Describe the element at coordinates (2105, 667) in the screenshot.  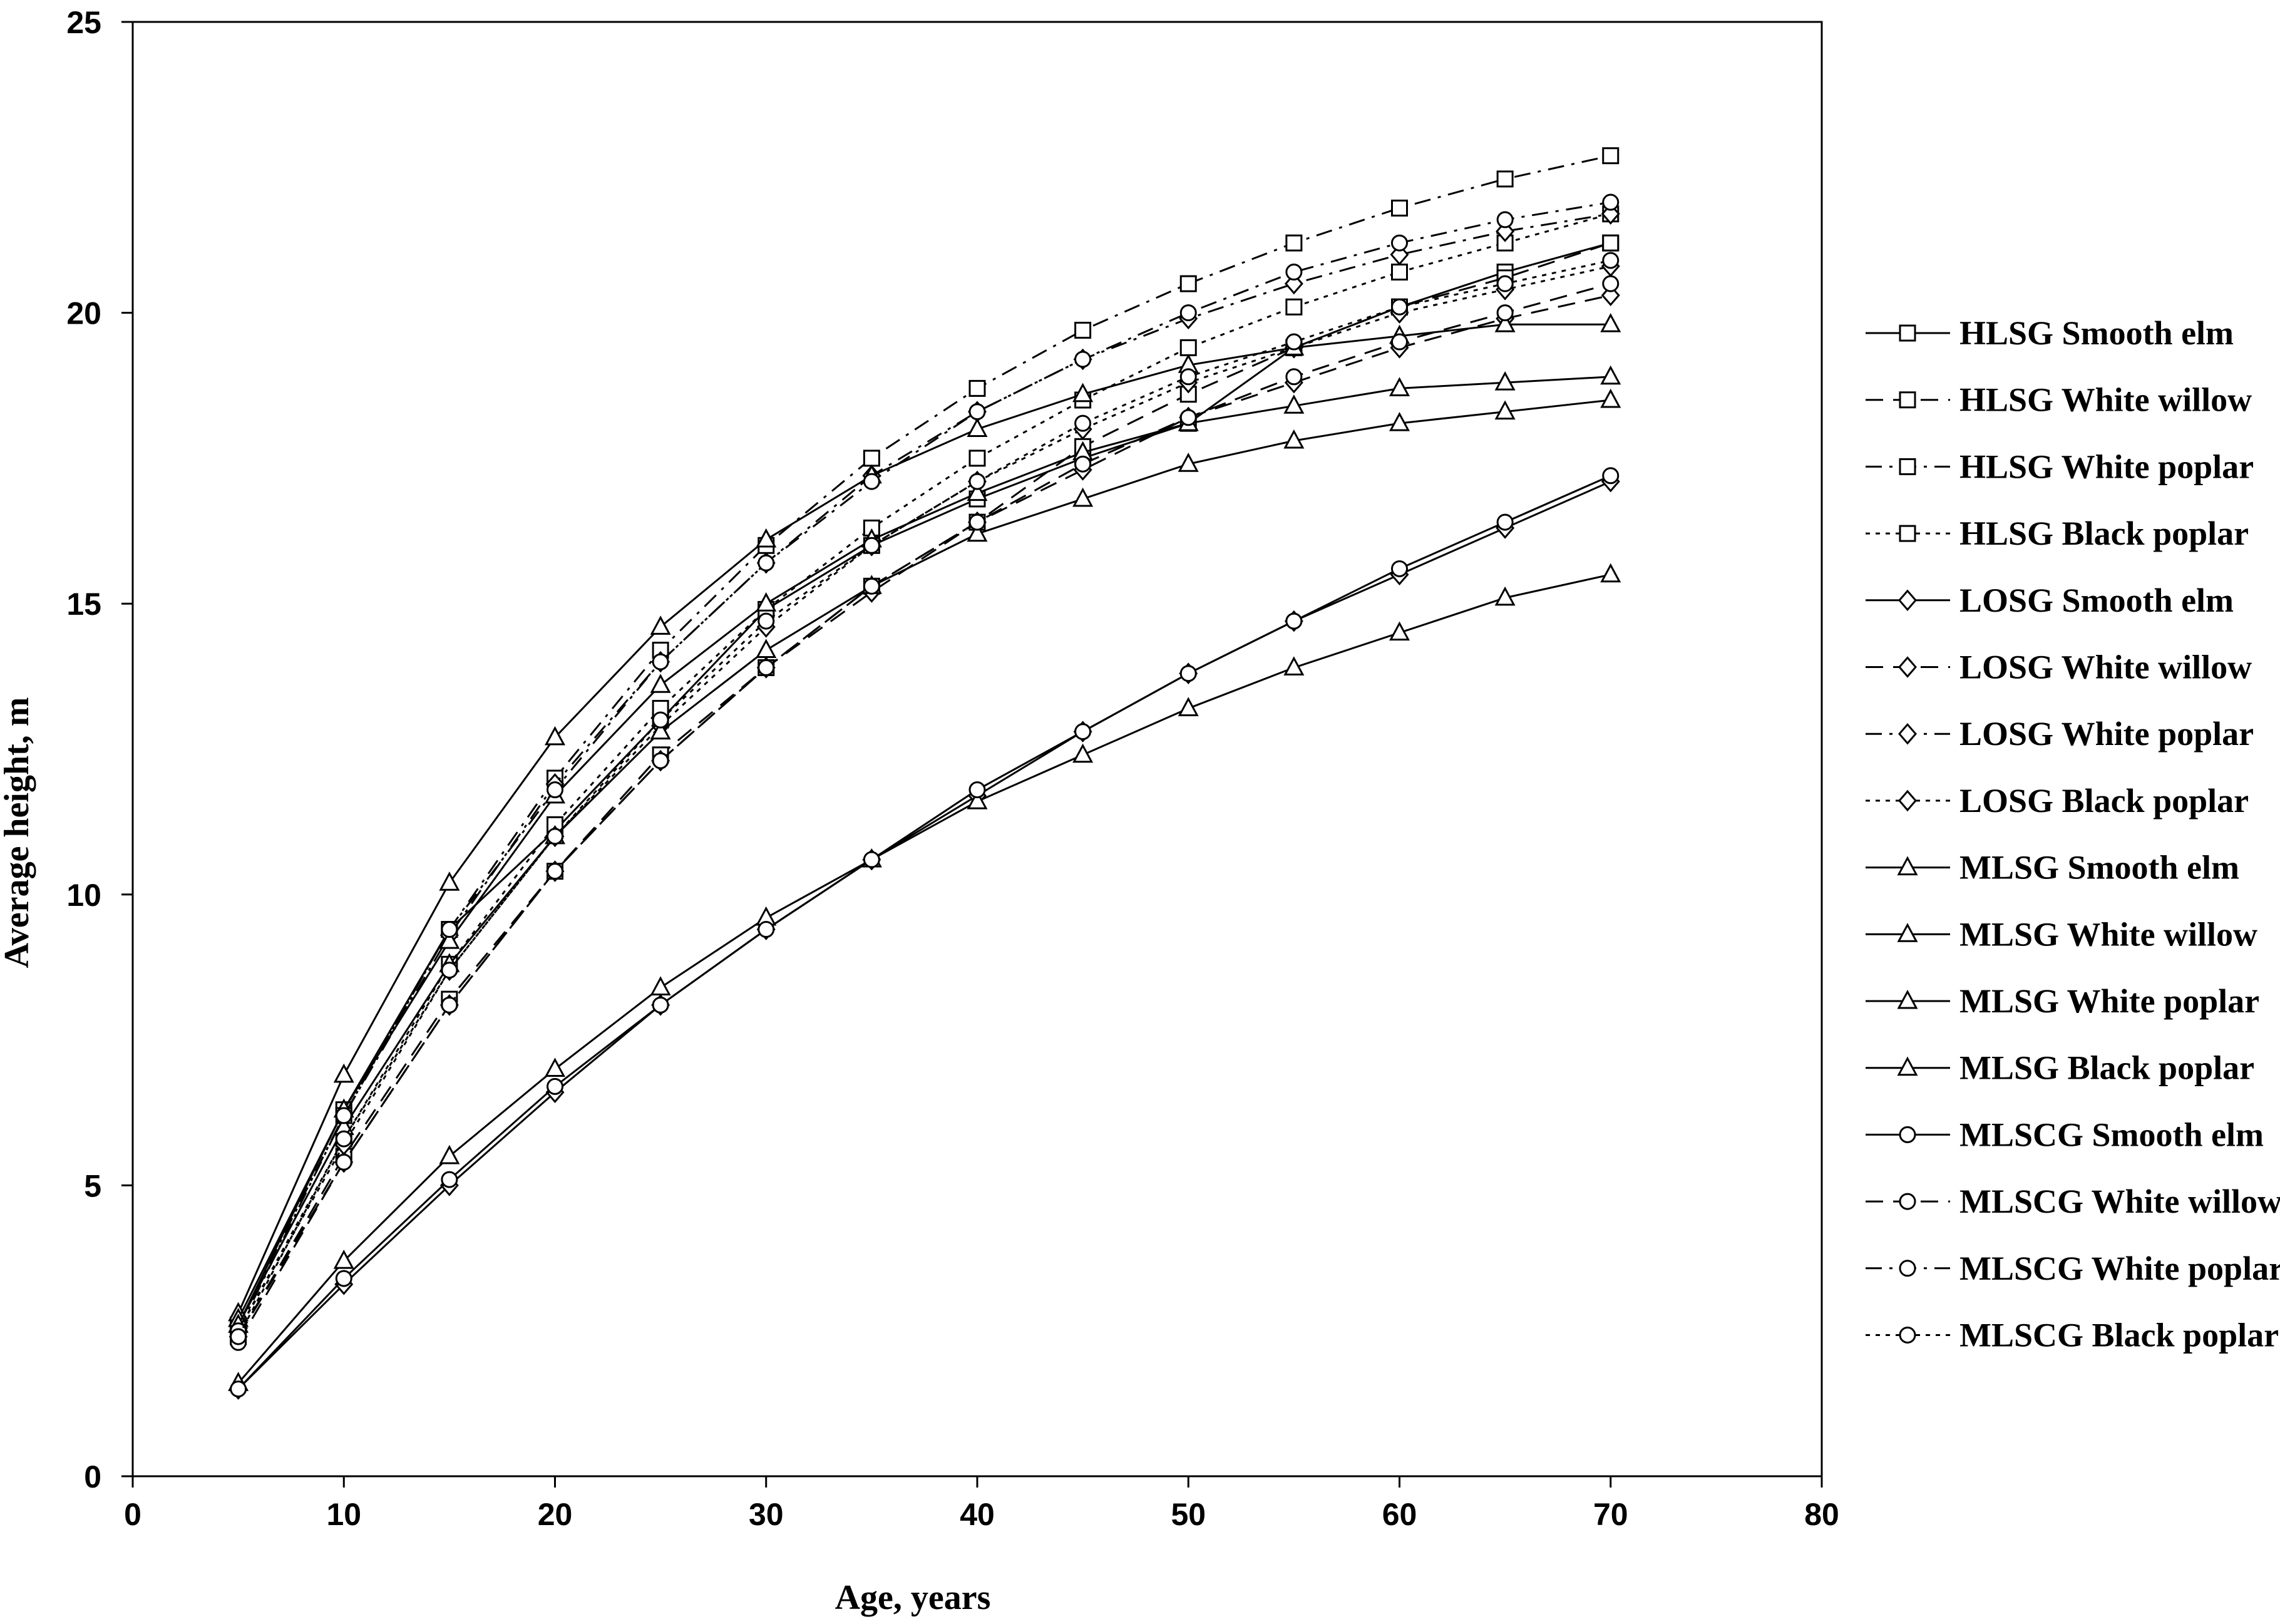
I see `legend-label: LOSG White willow` at that location.